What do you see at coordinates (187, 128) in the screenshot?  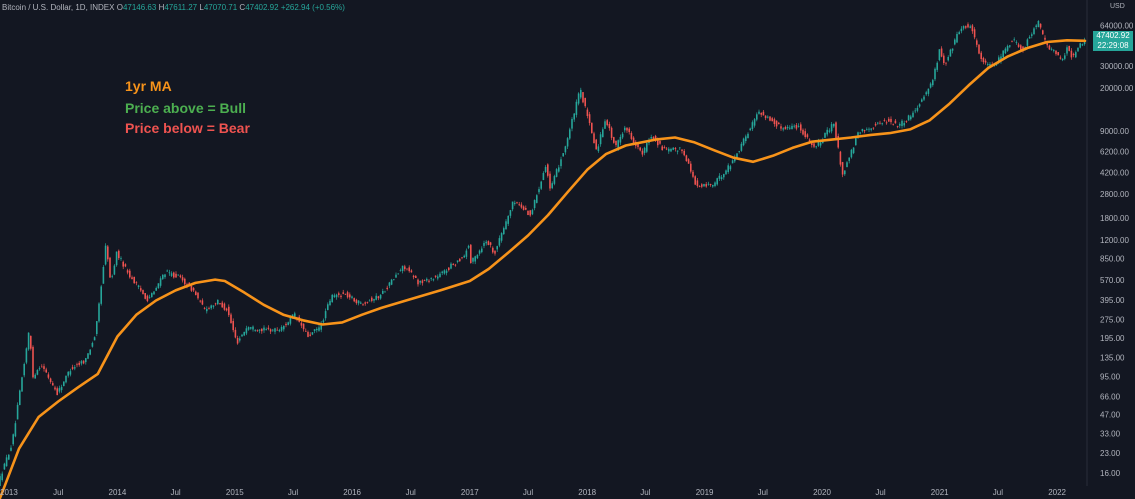 I see `bear-annotation: Price below = Bear` at bounding box center [187, 128].